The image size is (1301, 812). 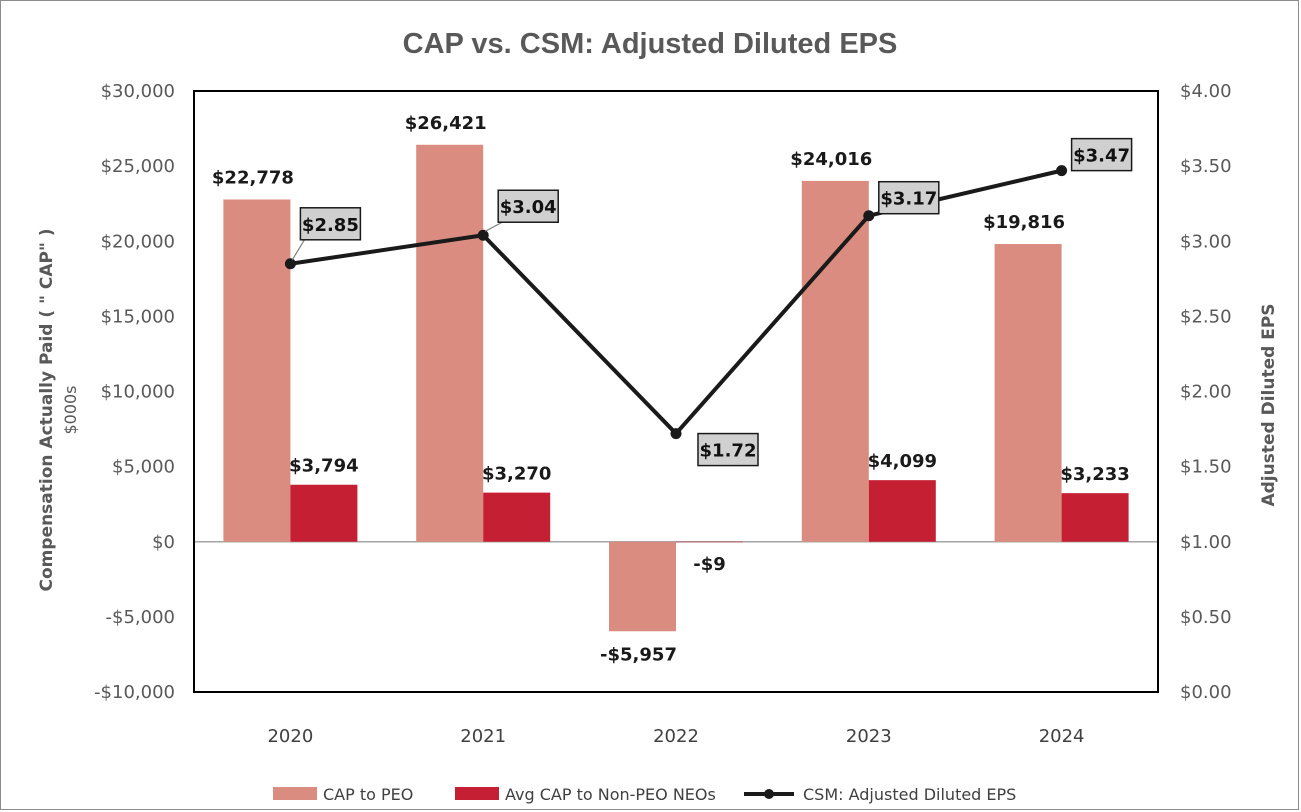 What do you see at coordinates (138, 91) in the screenshot?
I see `y-tick-label: $30,000` at bounding box center [138, 91].